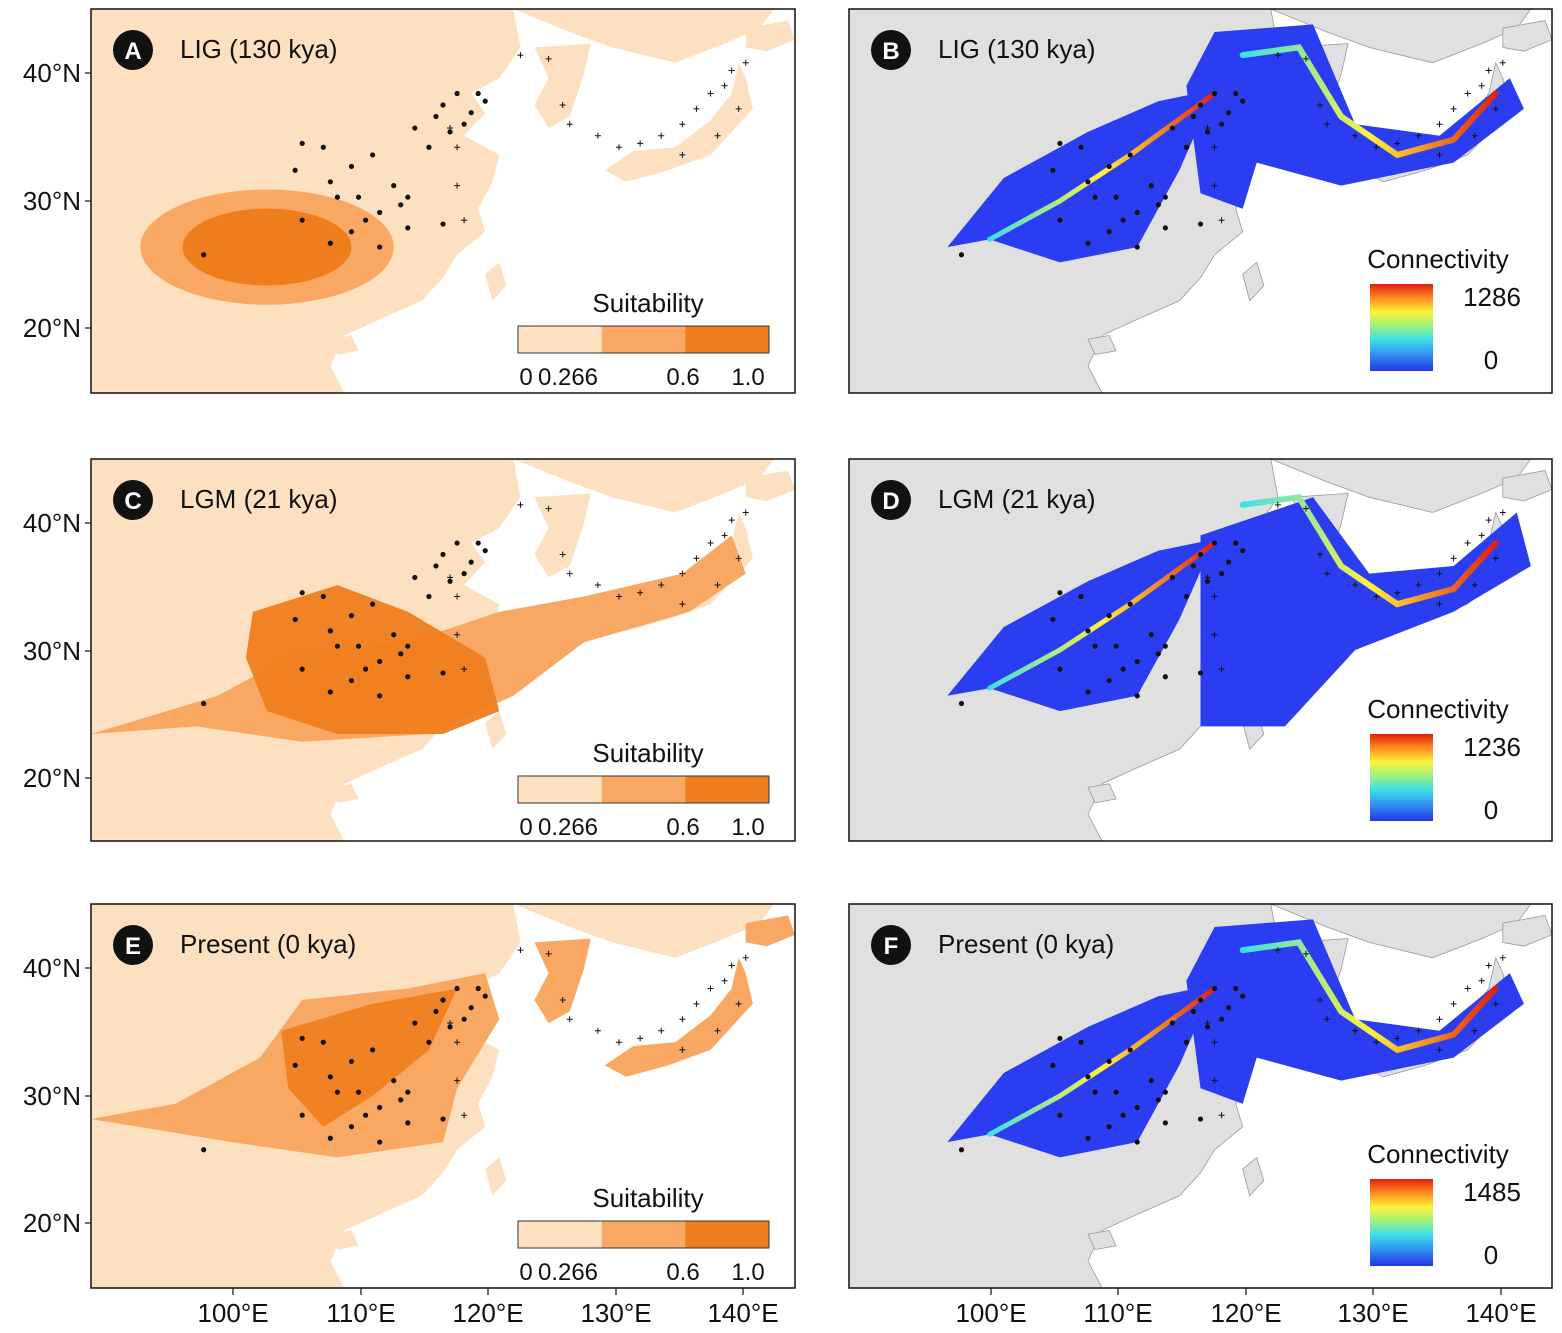 The height and width of the screenshot is (1333, 1562). I want to click on land-taiwan, so click(496, 730).